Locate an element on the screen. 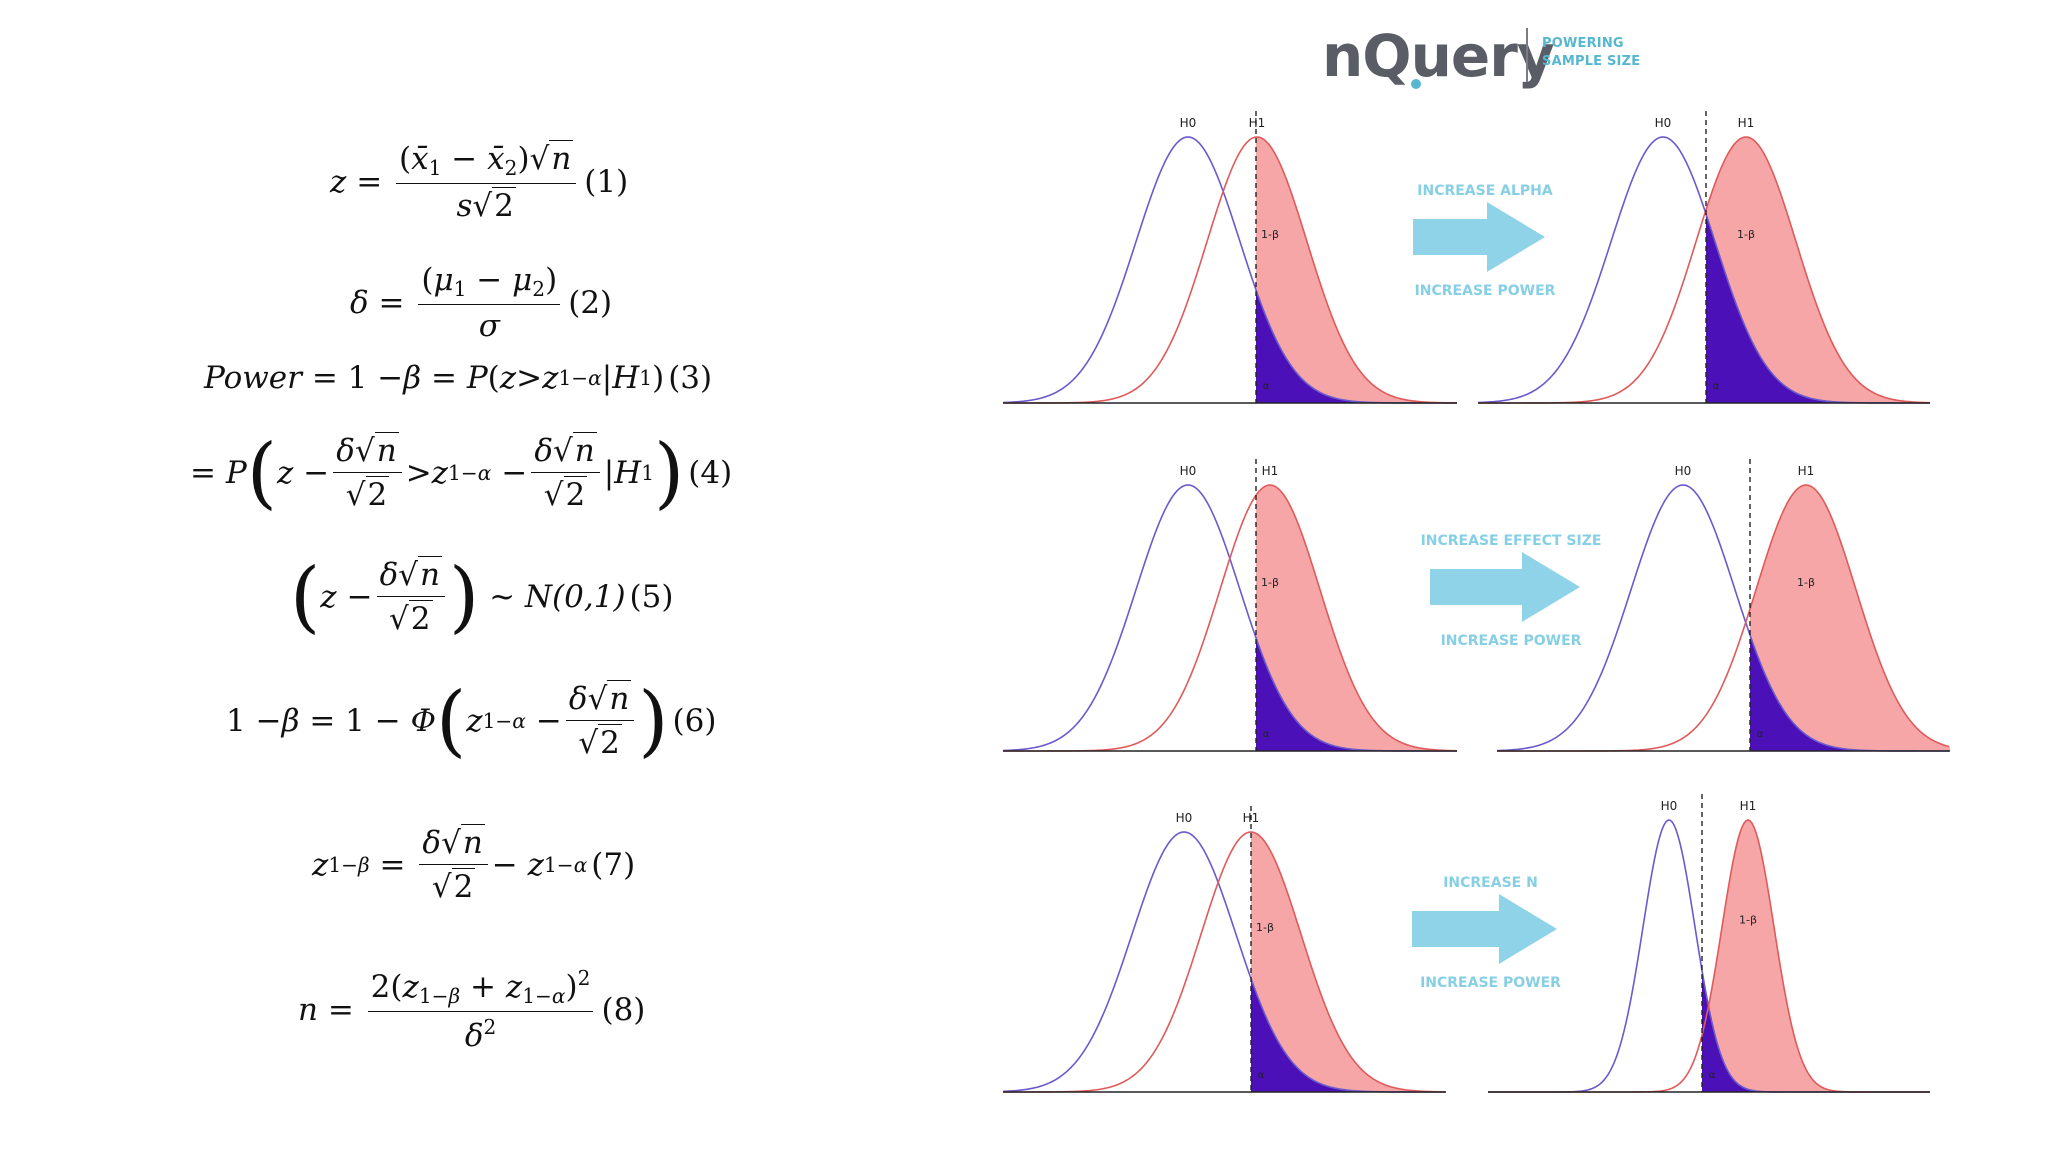  panel-6-alpha-area is located at coordinates (1816, 1031).